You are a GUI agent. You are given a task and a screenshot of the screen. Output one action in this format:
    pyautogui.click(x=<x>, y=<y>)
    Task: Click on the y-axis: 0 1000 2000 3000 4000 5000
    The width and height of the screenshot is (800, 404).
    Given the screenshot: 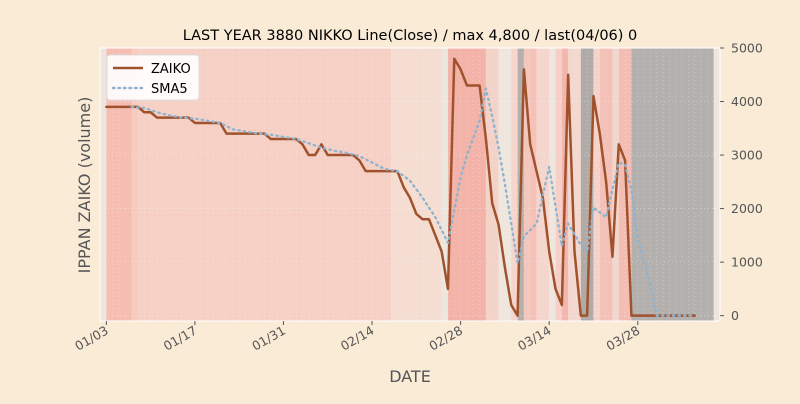 What is the action you would take?
    pyautogui.click(x=741, y=182)
    